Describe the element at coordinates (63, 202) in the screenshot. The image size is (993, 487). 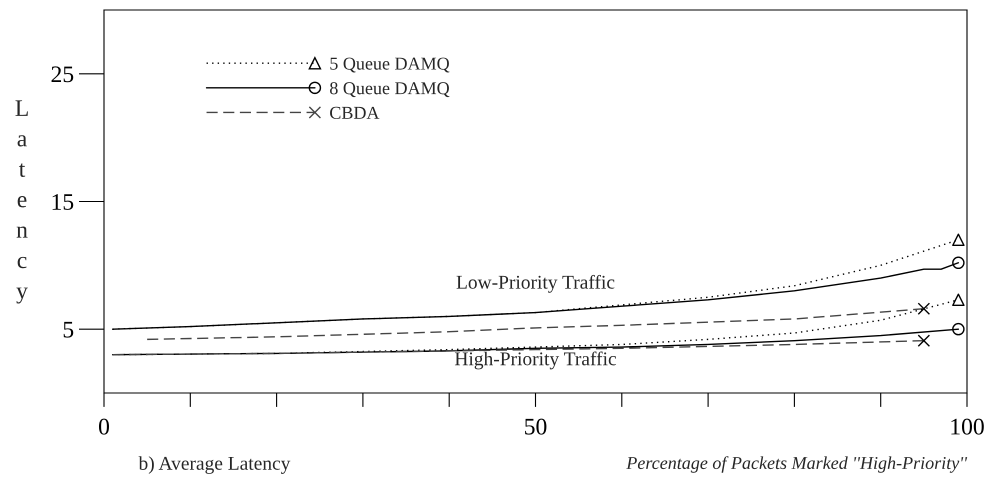
I see `y-tick-label: 15` at that location.